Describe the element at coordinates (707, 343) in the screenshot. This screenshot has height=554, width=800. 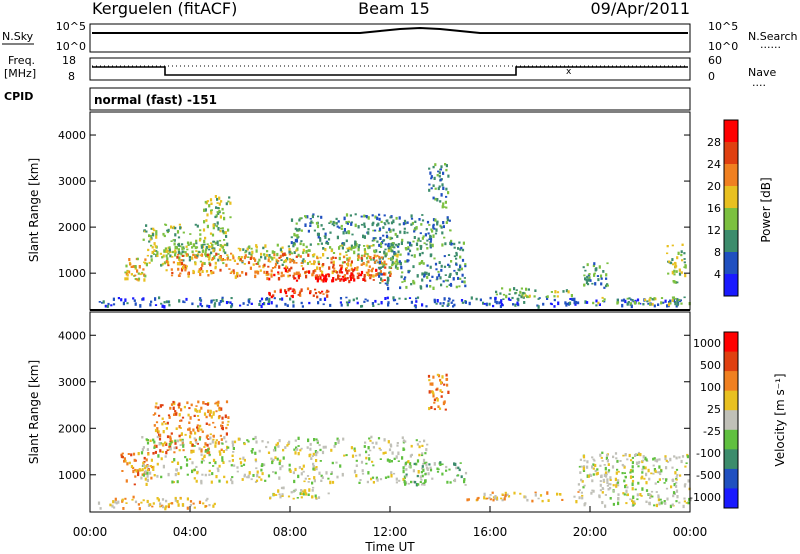
I see `velocity-colorbar-tick: 1000` at that location.